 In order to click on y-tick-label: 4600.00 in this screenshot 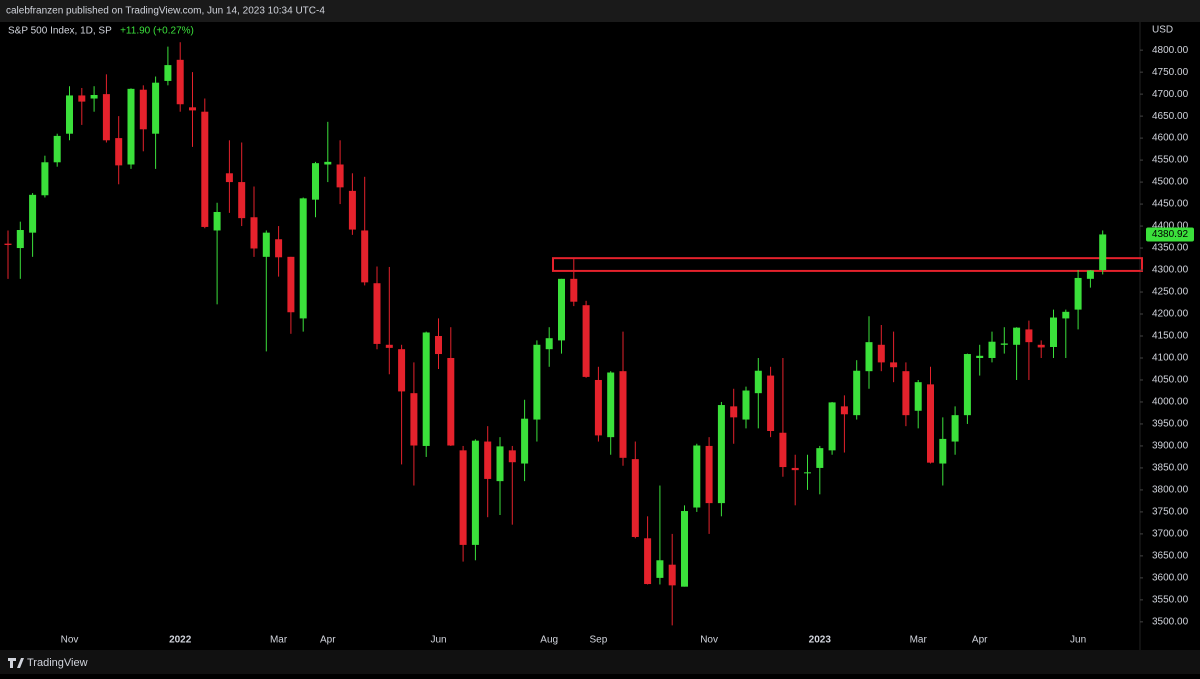, I will do `click(1170, 138)`.